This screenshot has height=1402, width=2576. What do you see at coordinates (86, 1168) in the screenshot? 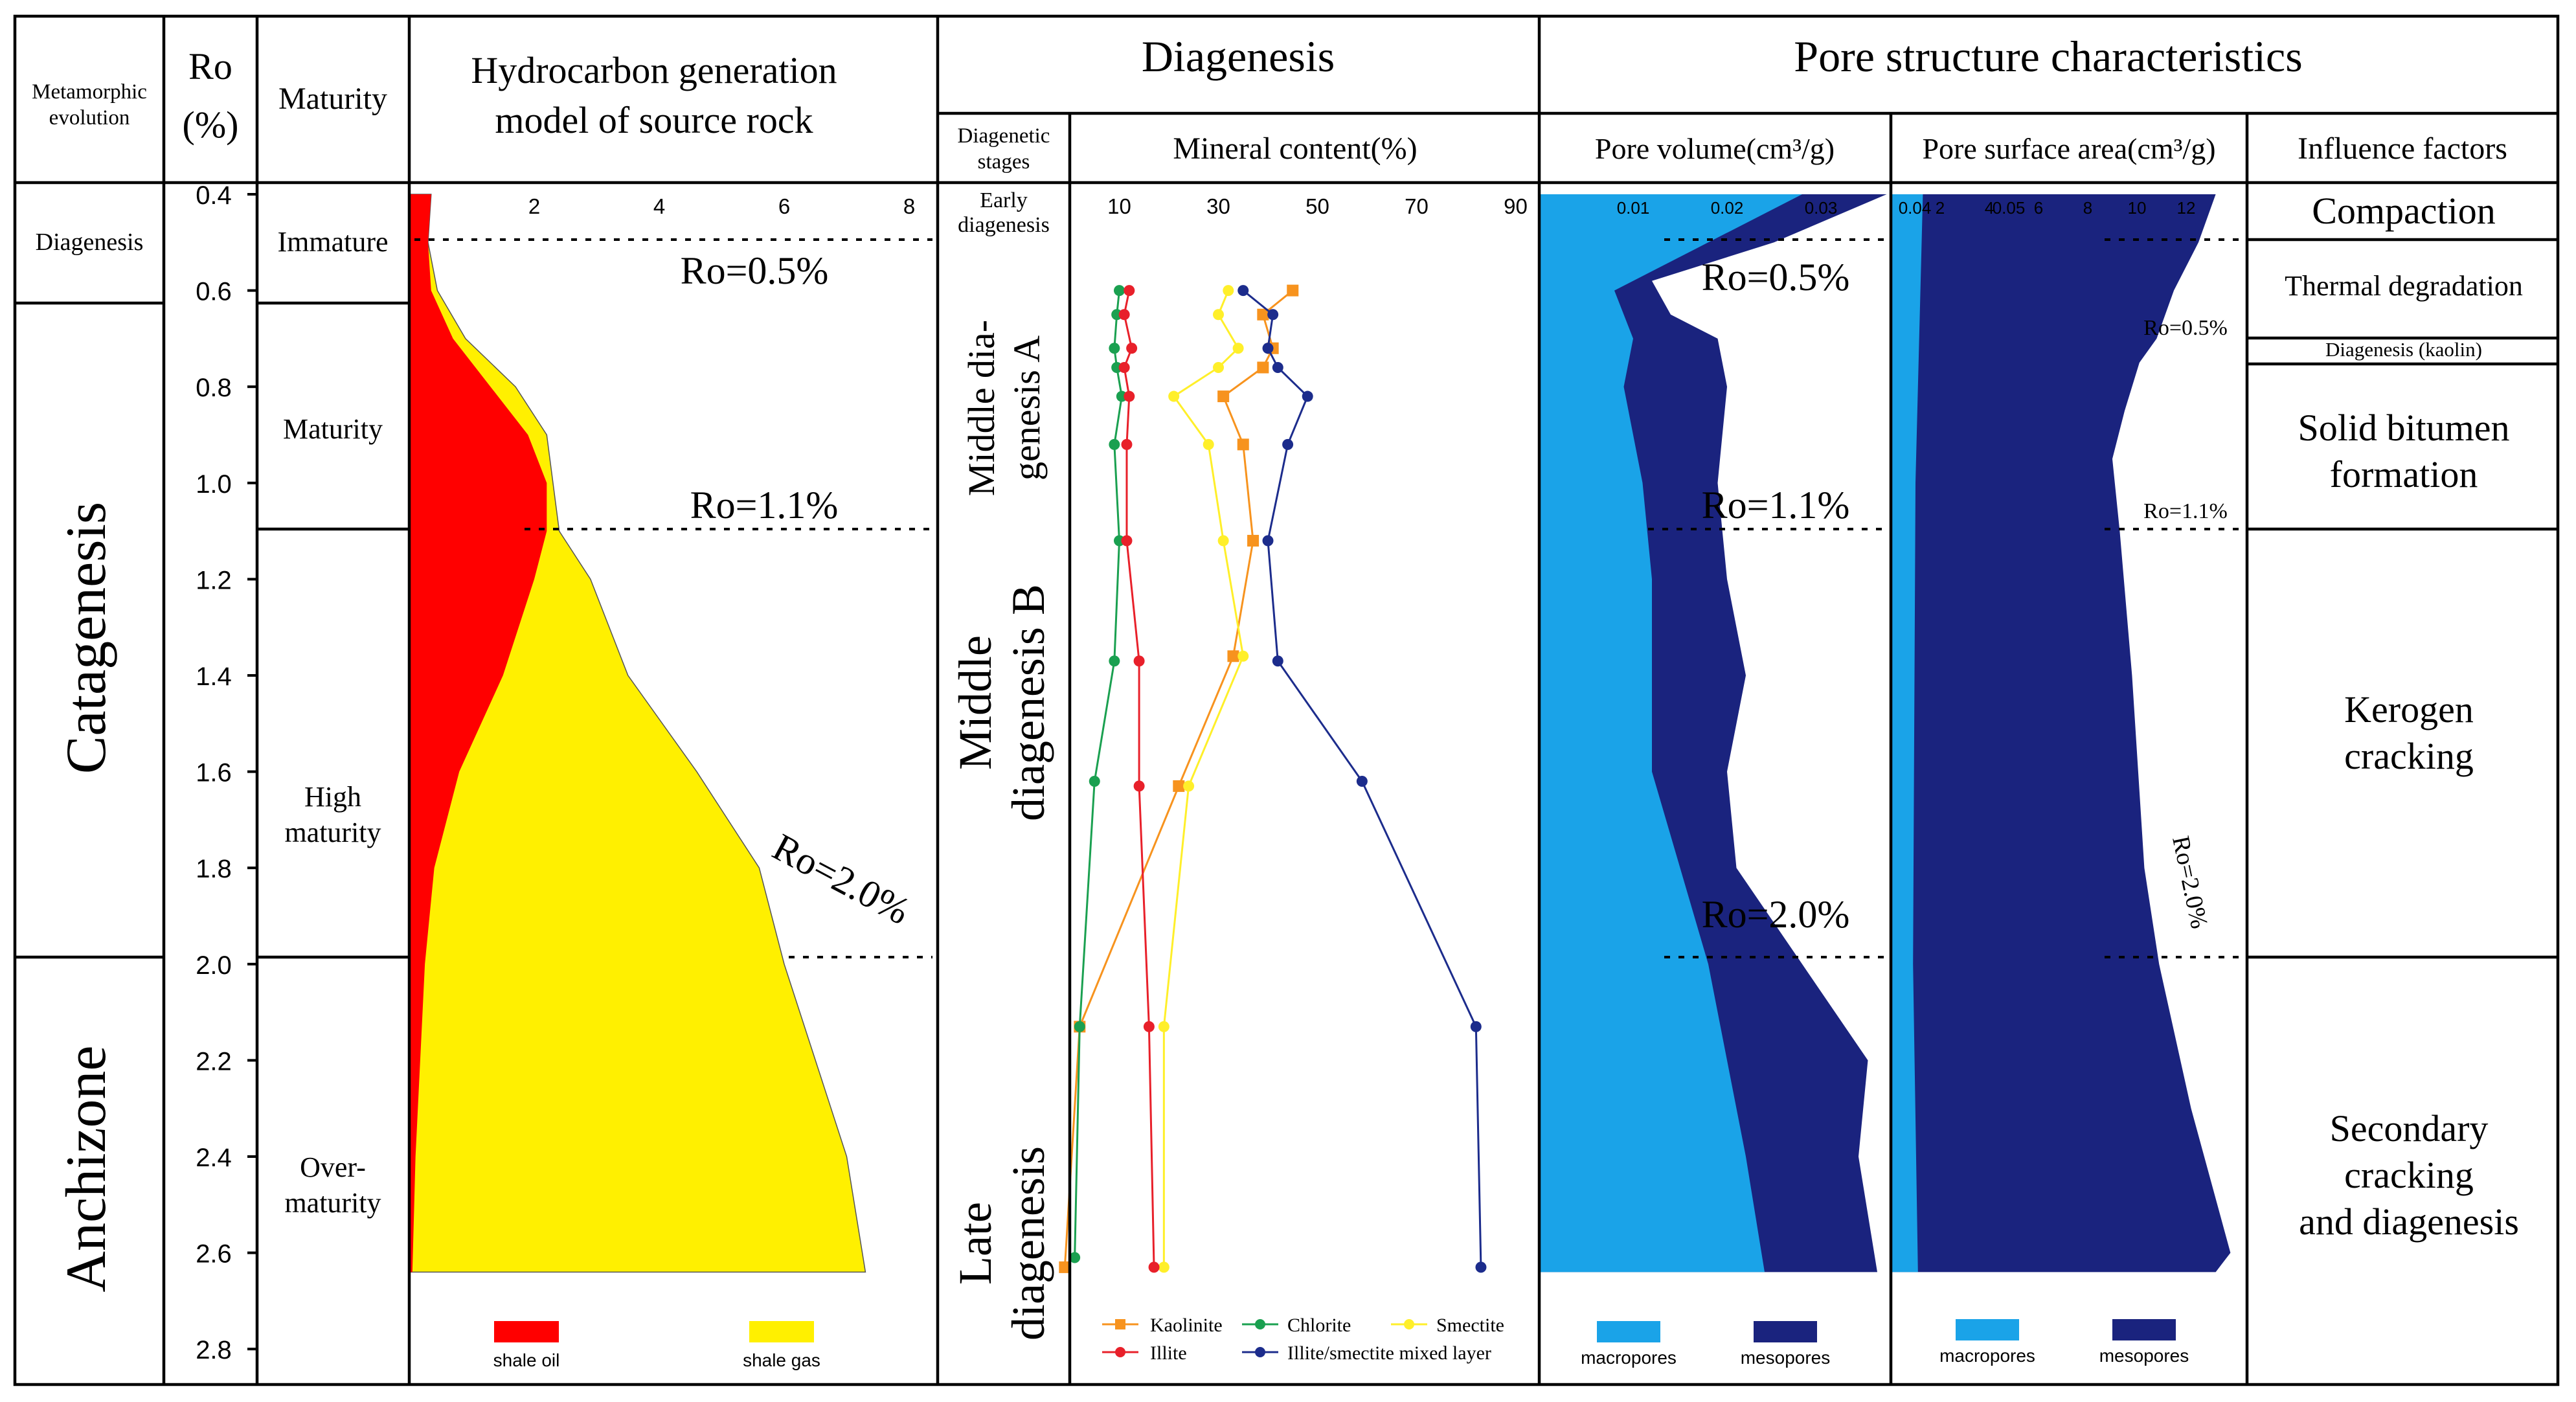
I see `stage-anchizone: Anchizone` at bounding box center [86, 1168].